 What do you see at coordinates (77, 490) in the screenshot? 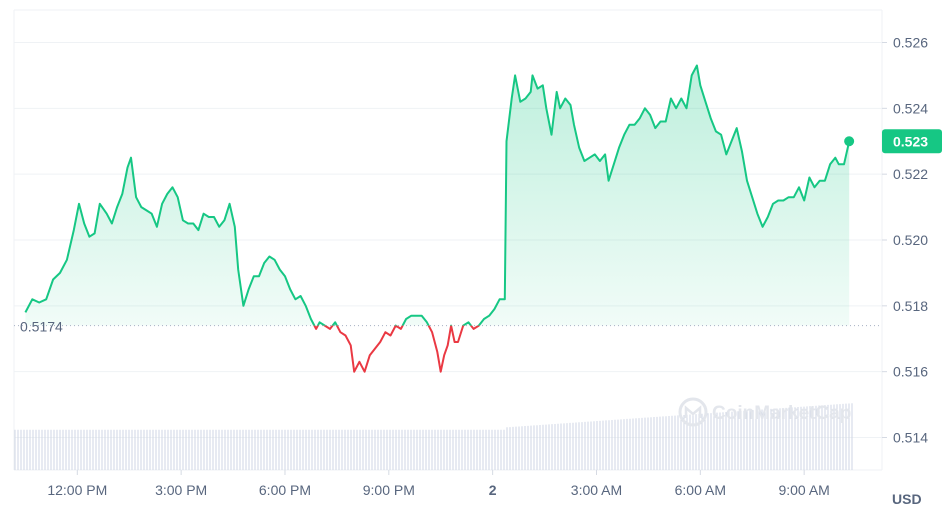
I see `x-tick-label: 12:00 PM` at bounding box center [77, 490].